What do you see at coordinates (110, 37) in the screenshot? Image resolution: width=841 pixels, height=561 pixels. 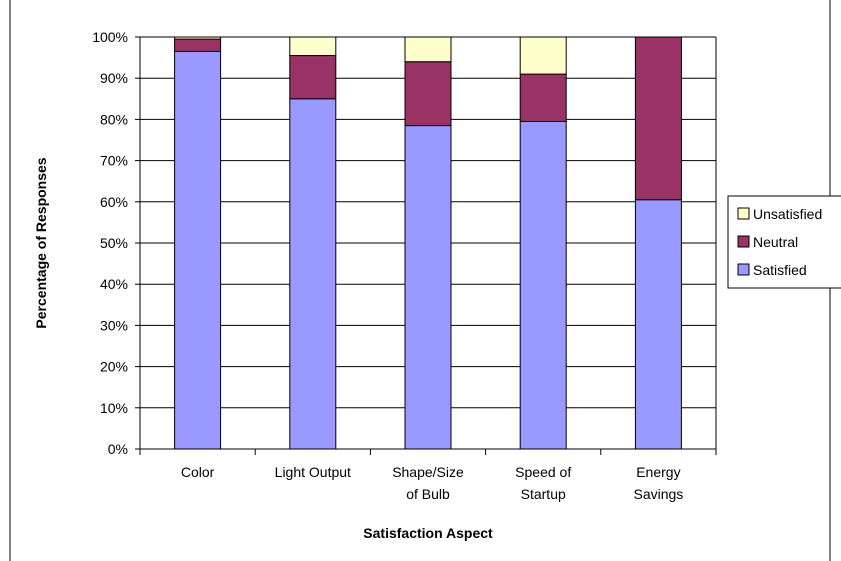 I see `y-tick-label: 100%` at bounding box center [110, 37].